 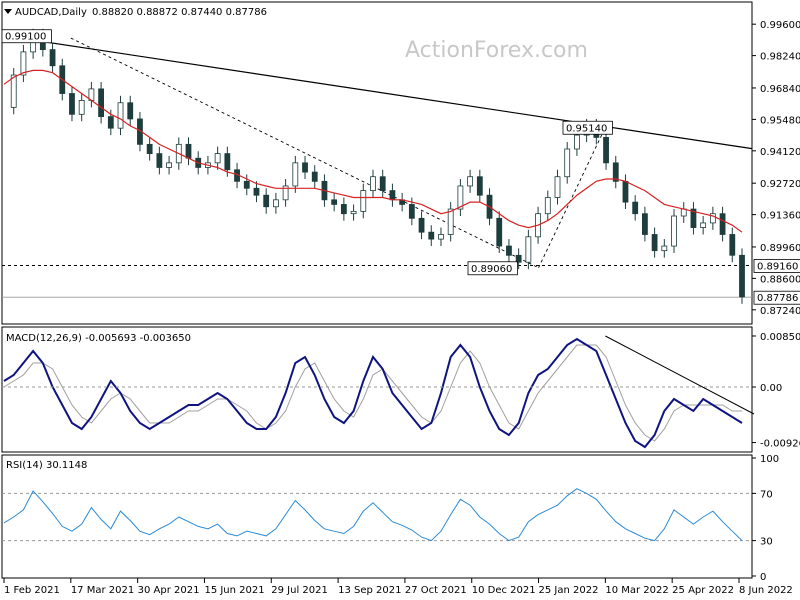 I want to click on symbol-header: AUDCAD,Daily, so click(x=51, y=12).